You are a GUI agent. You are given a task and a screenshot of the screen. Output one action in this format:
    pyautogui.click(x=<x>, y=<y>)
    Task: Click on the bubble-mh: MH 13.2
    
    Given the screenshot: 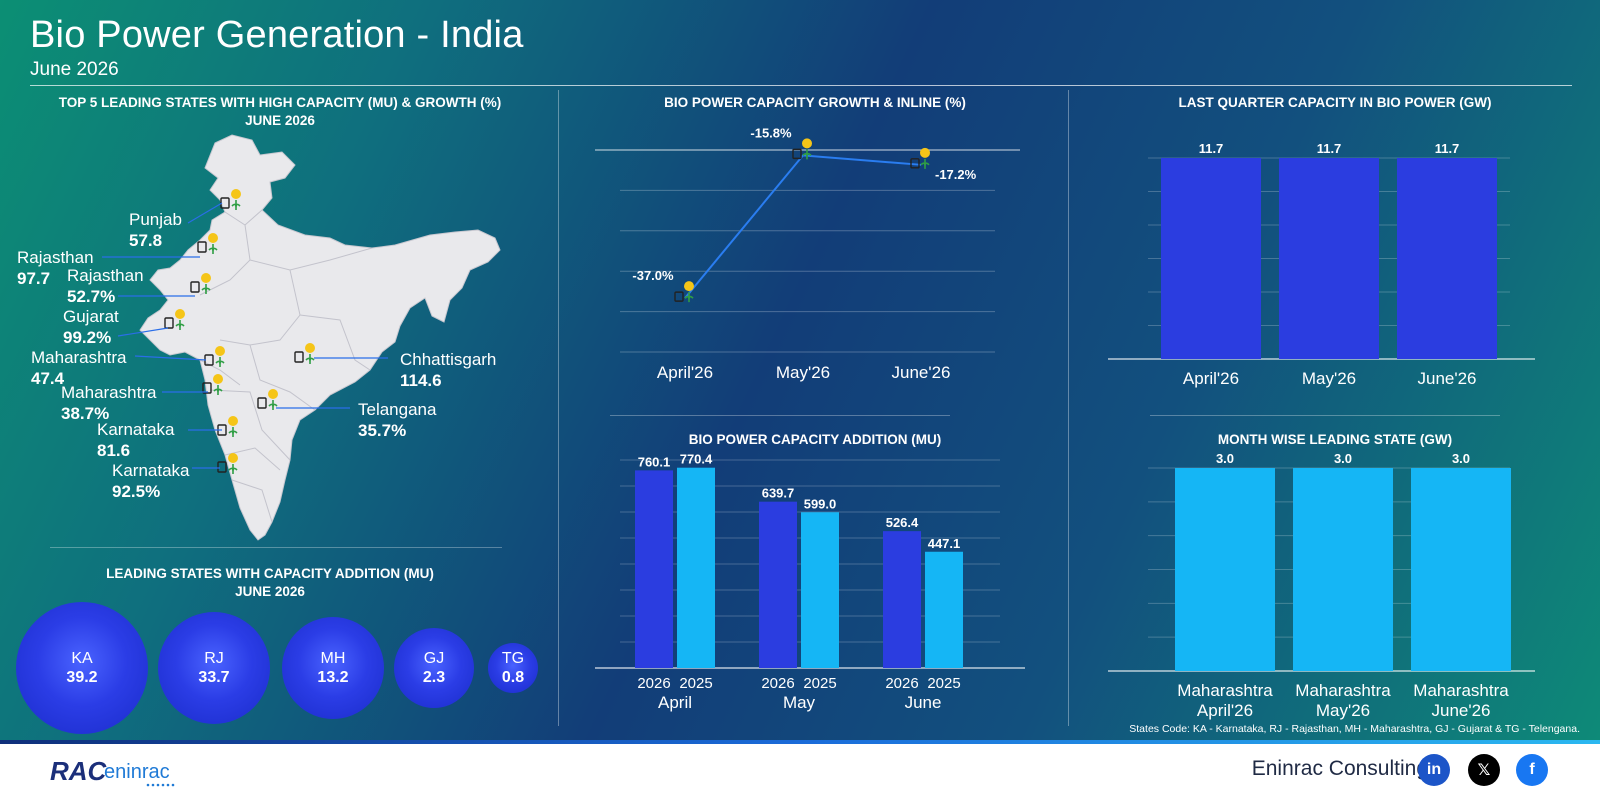 What is the action you would take?
    pyautogui.click(x=333, y=668)
    